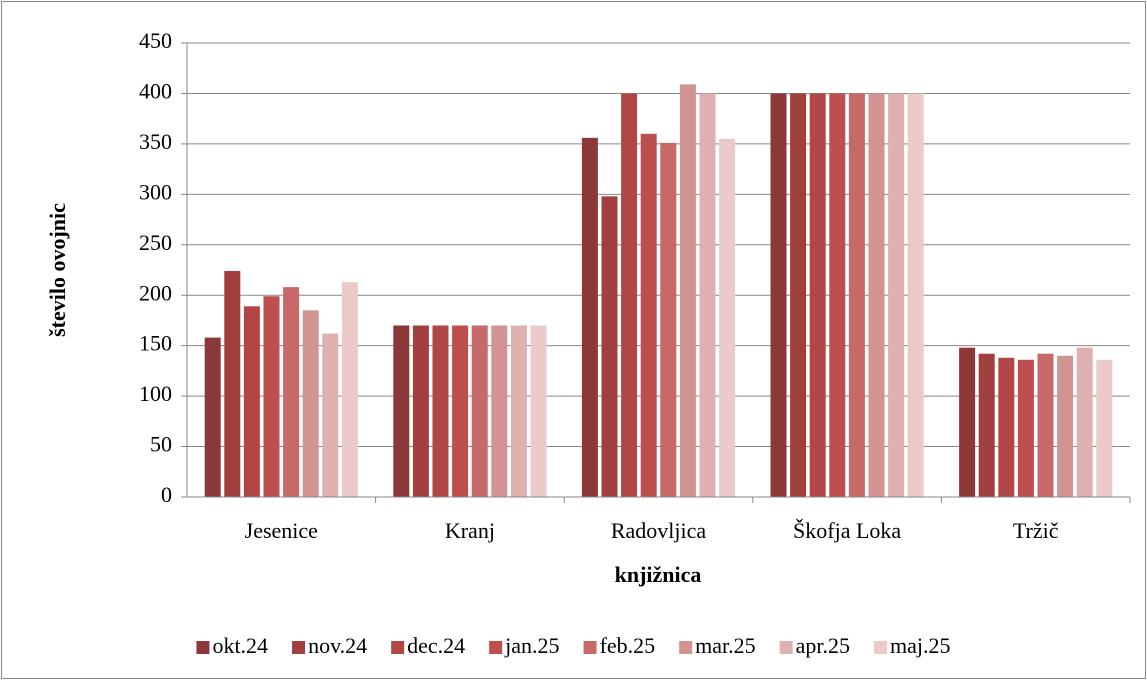 The width and height of the screenshot is (1147, 680). I want to click on legend-label: dec.24, so click(436, 645).